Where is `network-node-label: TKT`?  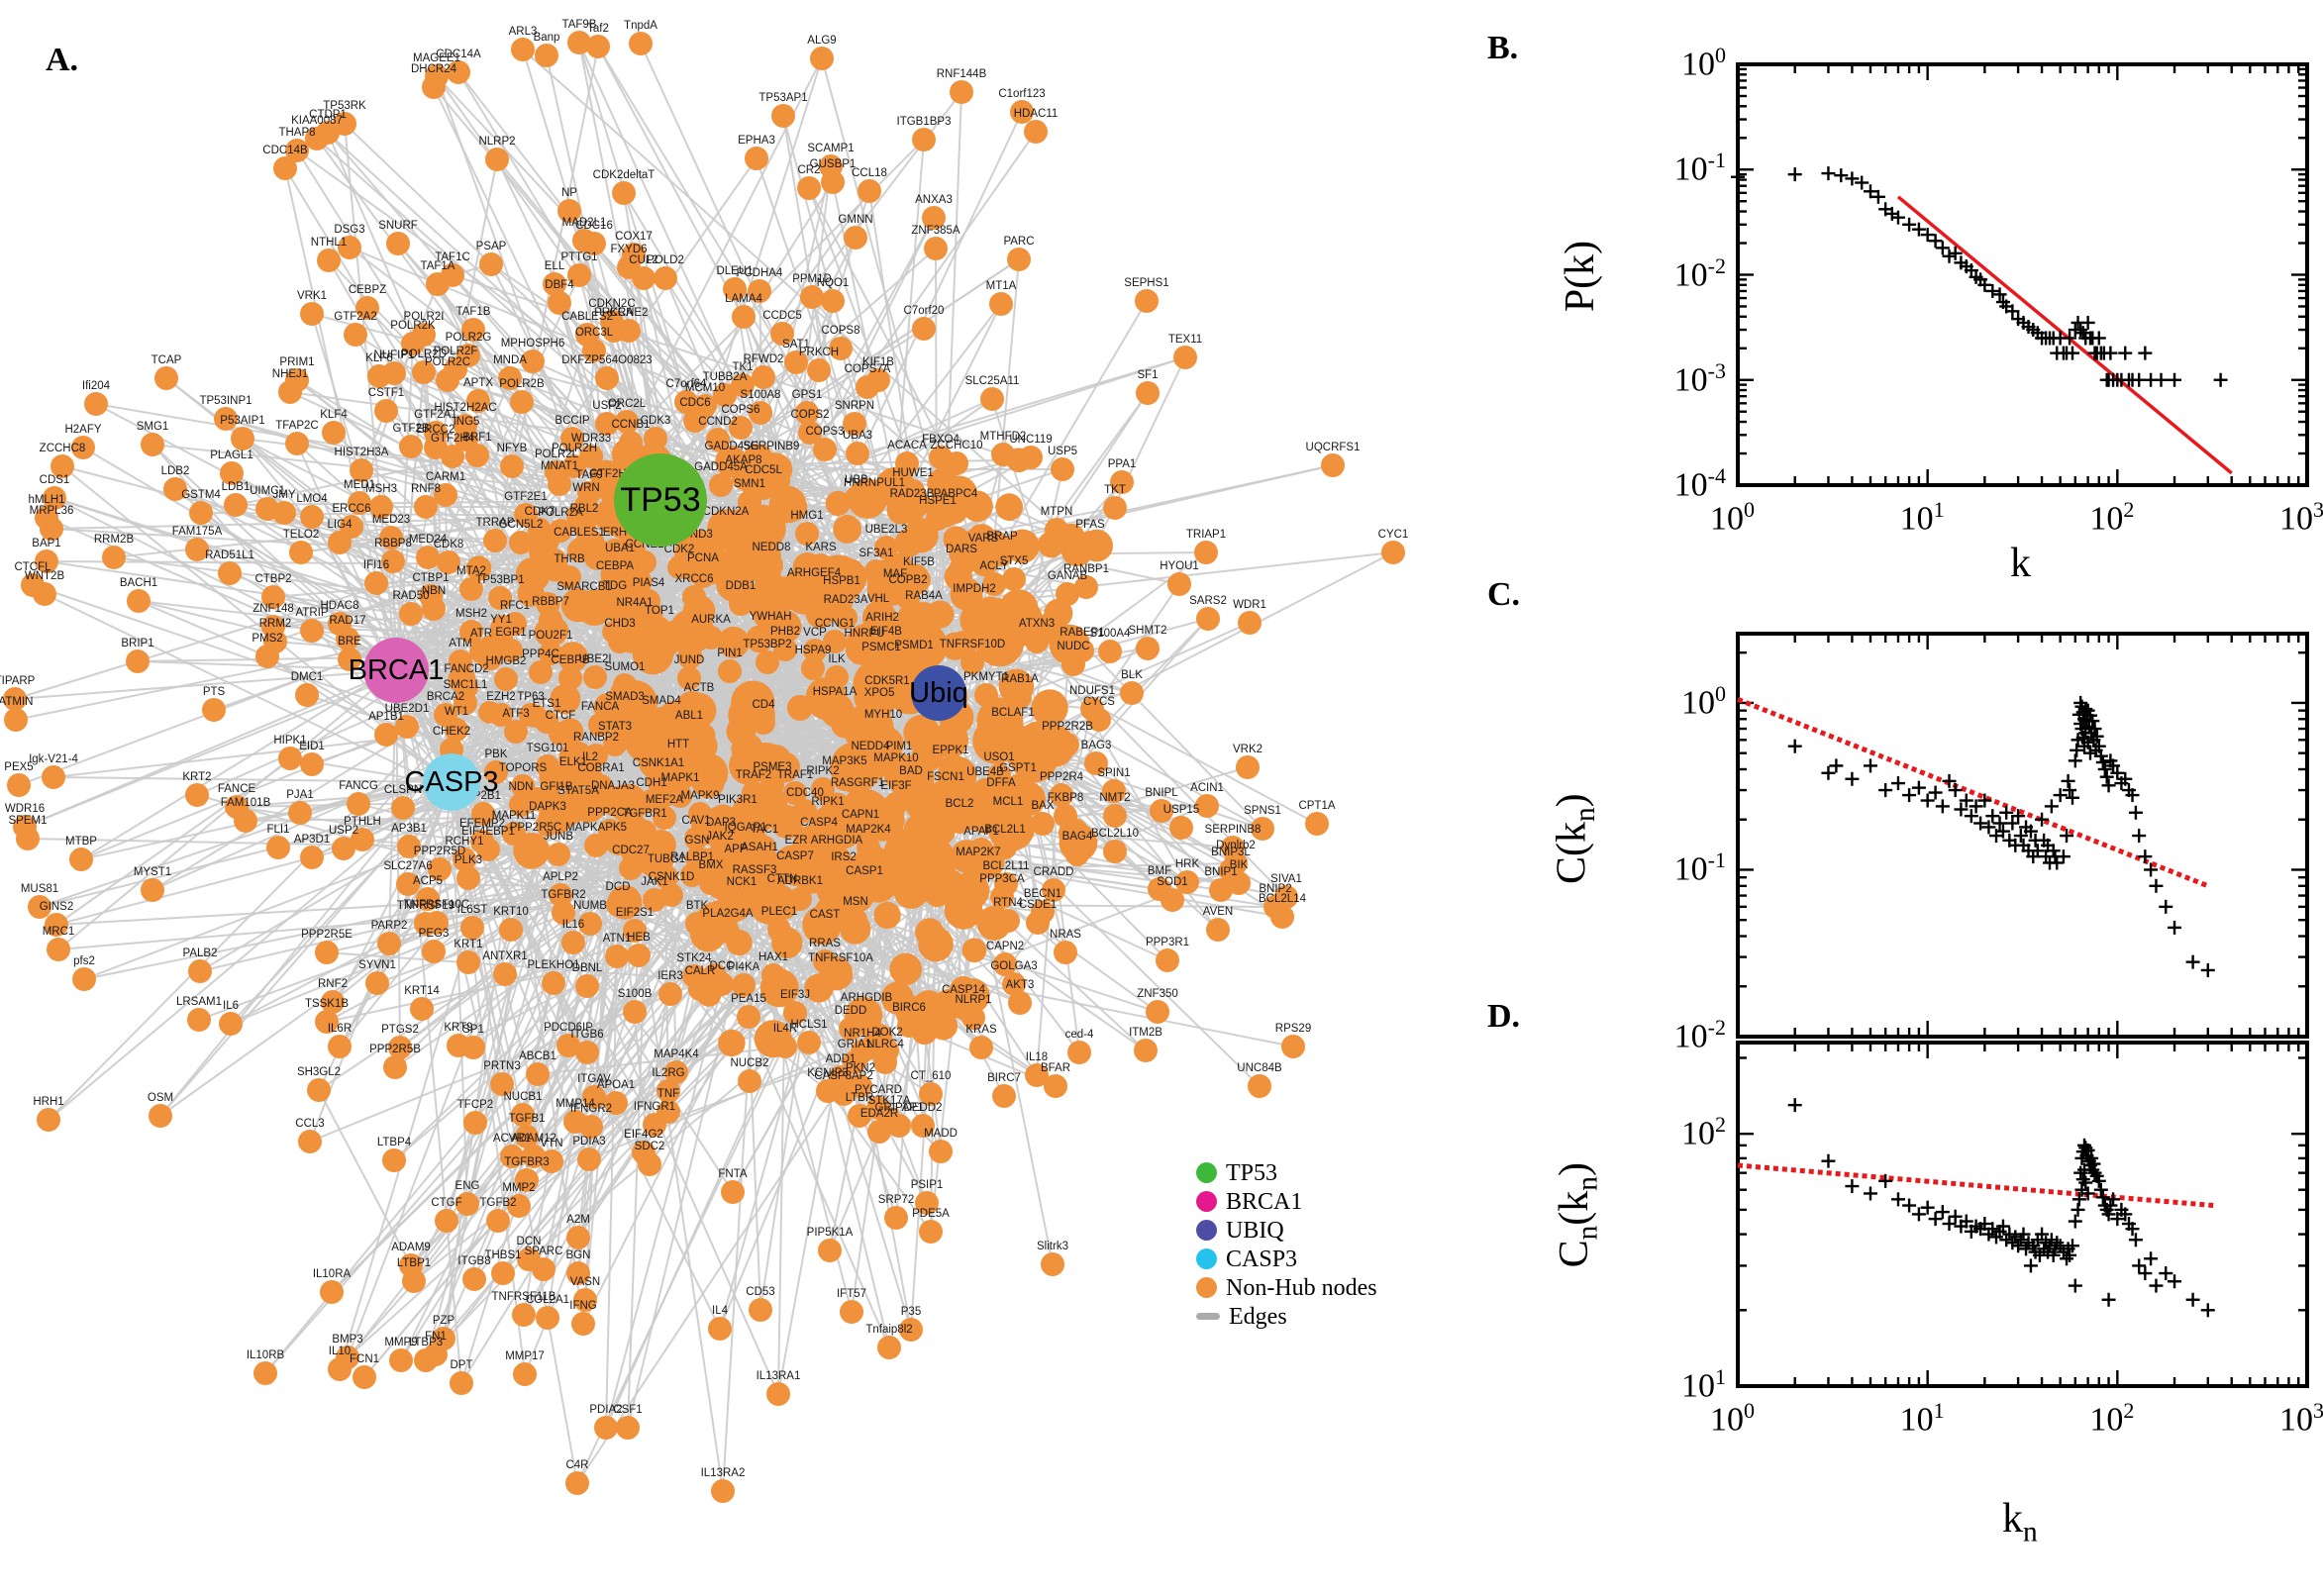
network-node-label: TKT is located at coordinates (1115, 490).